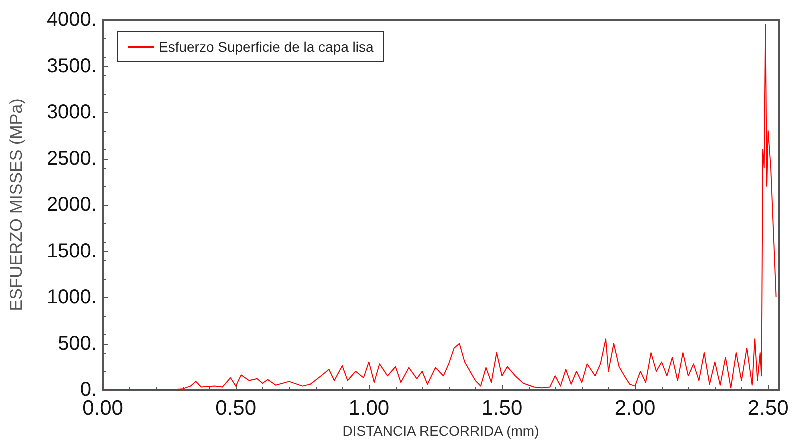  Describe the element at coordinates (71, 66) in the screenshot. I see `y-tick-label: 3500.` at that location.